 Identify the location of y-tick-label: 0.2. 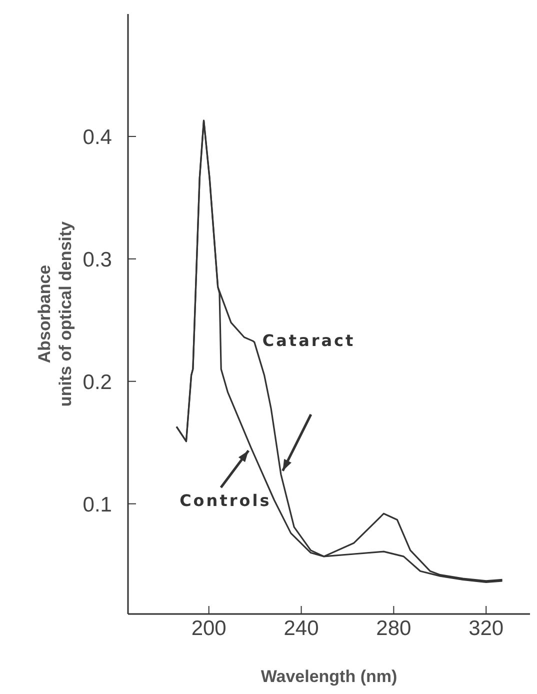
(97, 382).